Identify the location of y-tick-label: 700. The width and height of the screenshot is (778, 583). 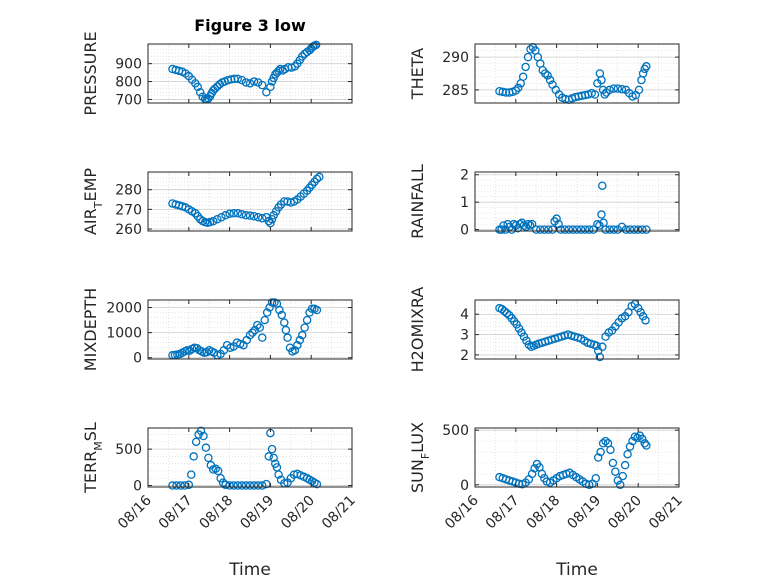
(128, 100).